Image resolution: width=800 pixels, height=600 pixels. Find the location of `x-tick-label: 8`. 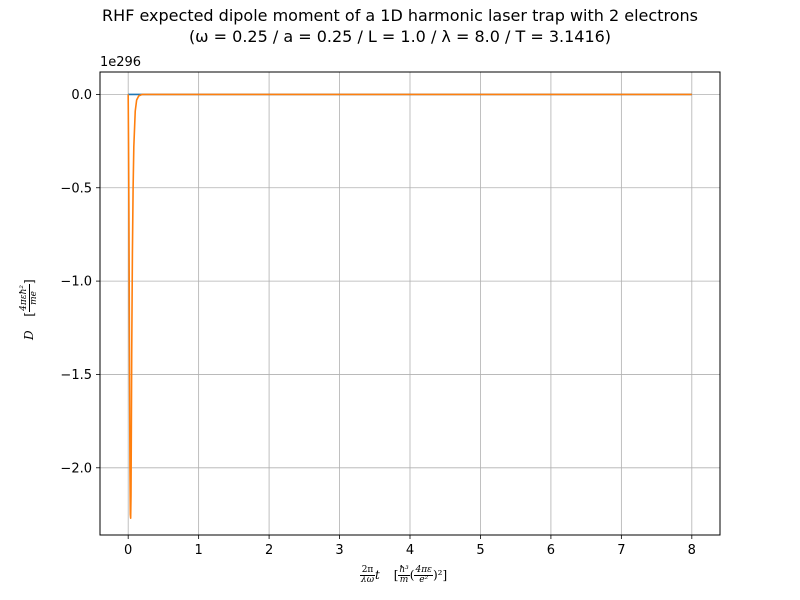

x-tick-label: 8 is located at coordinates (692, 550).